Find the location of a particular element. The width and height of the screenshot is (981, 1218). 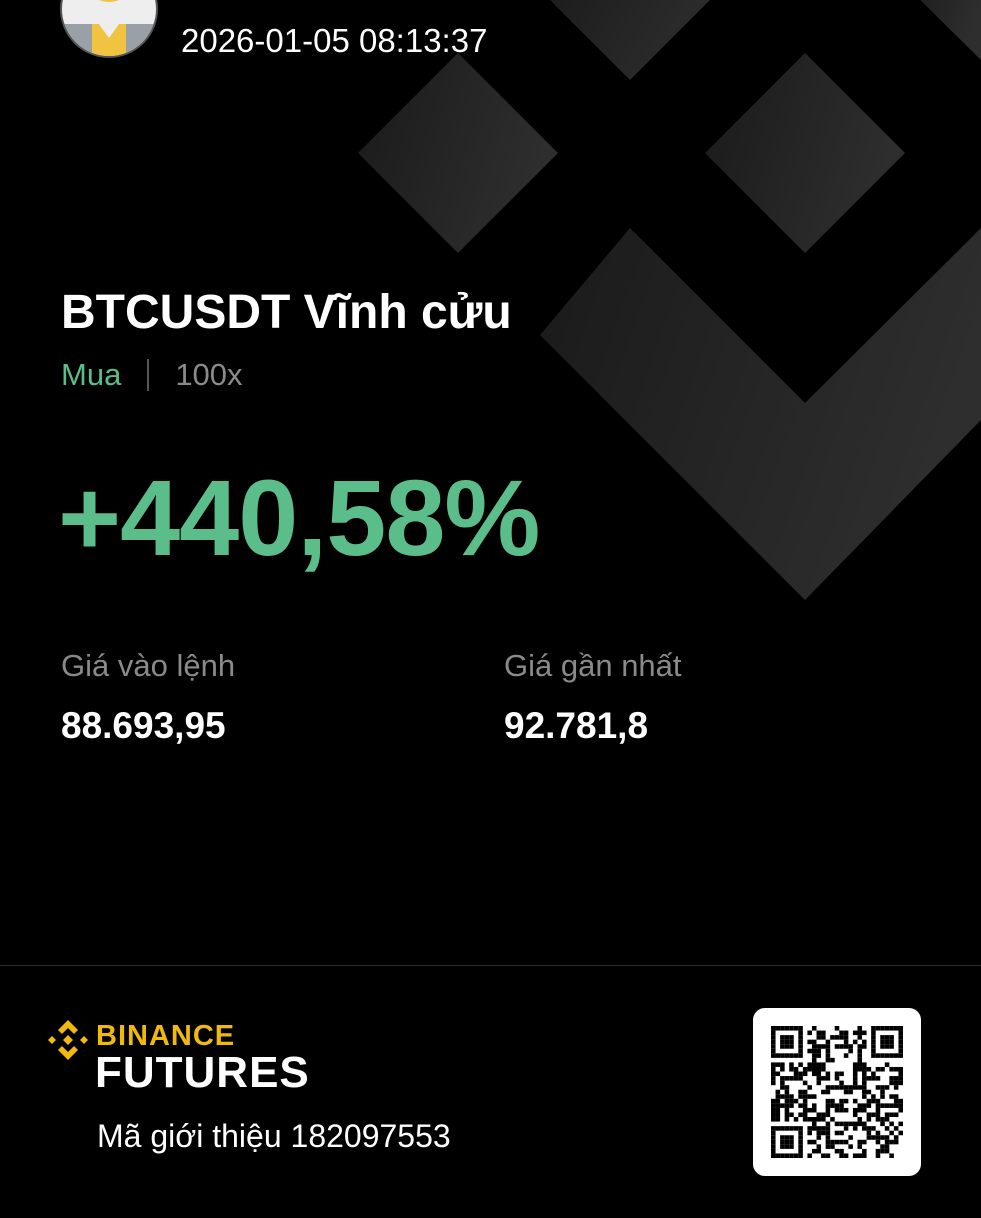

avatar is located at coordinates (109, 29).